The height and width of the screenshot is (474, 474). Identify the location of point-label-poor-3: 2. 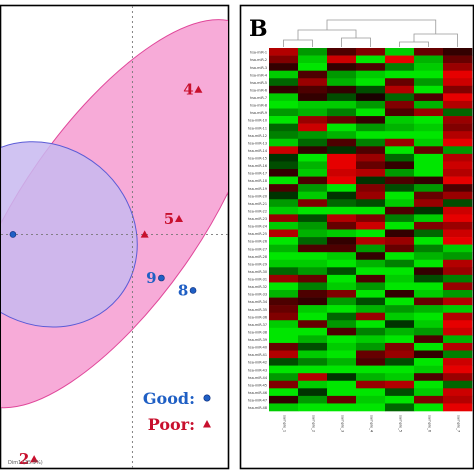
(24, 459).